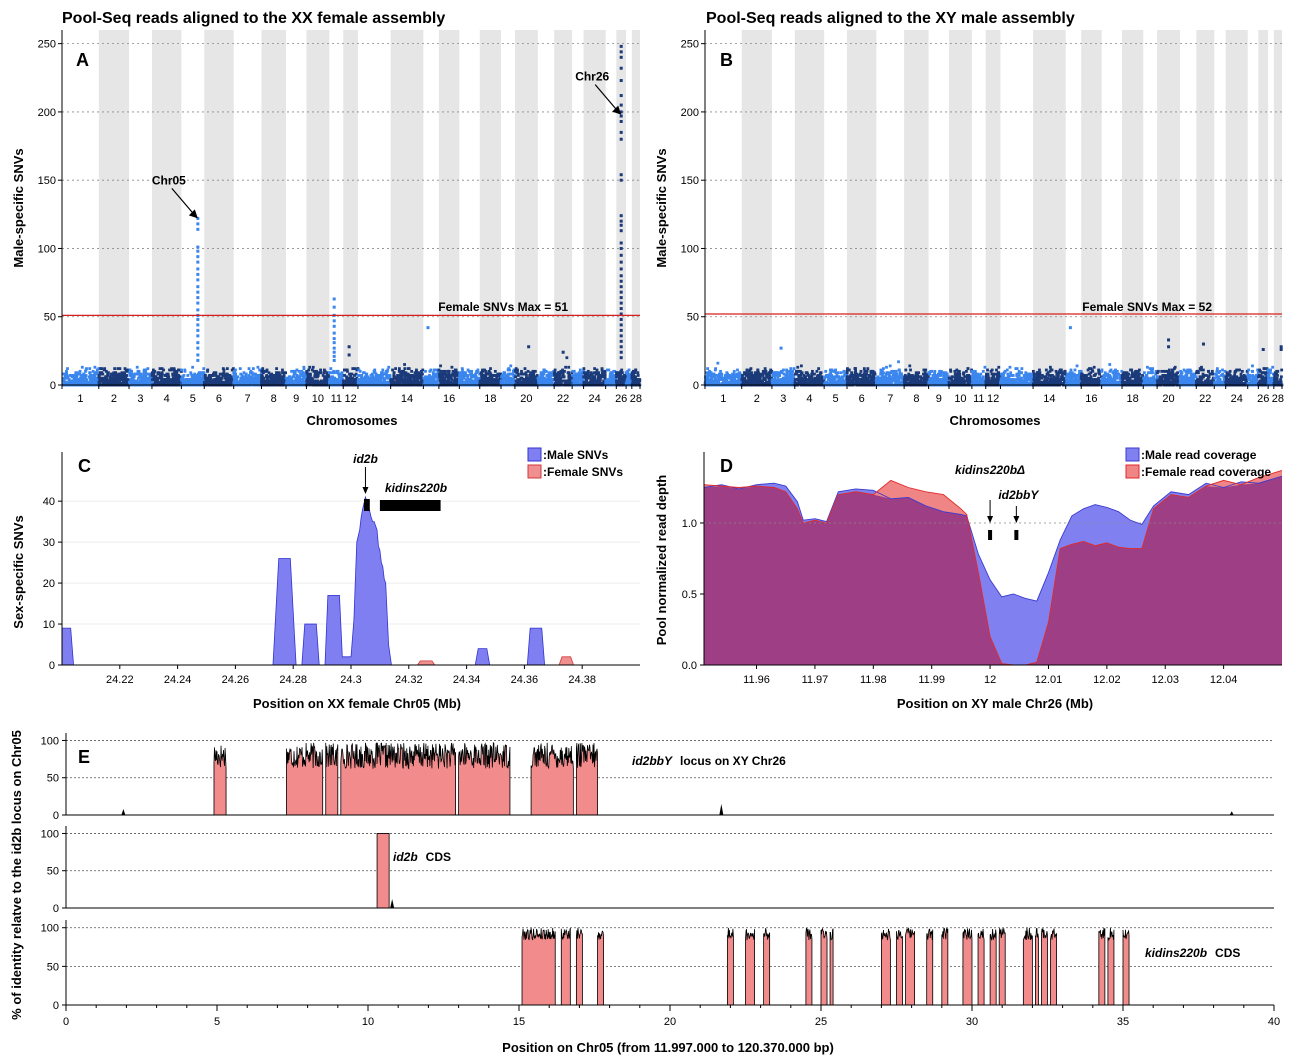 The image size is (1296, 1056). I want to click on annotation-arrow, so click(606, 98).